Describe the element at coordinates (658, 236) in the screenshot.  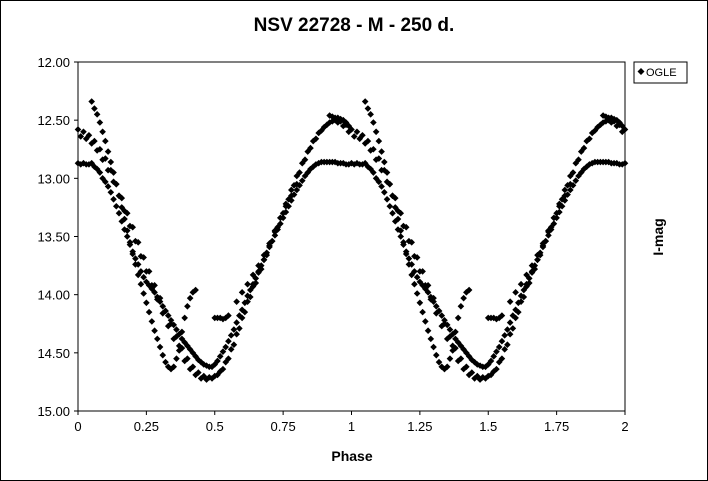
I see `y-axis-title: I-mag` at that location.